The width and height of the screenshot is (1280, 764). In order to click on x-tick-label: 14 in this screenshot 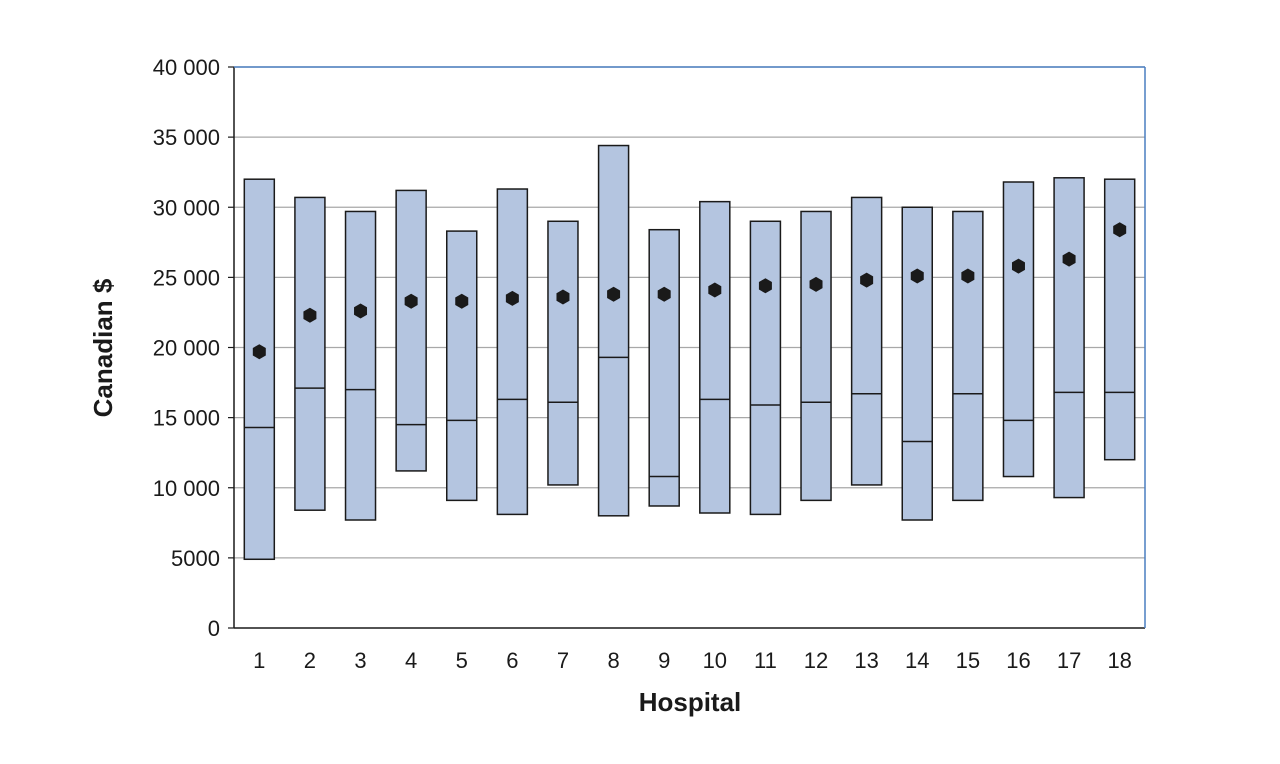, I will do `click(917, 660)`.